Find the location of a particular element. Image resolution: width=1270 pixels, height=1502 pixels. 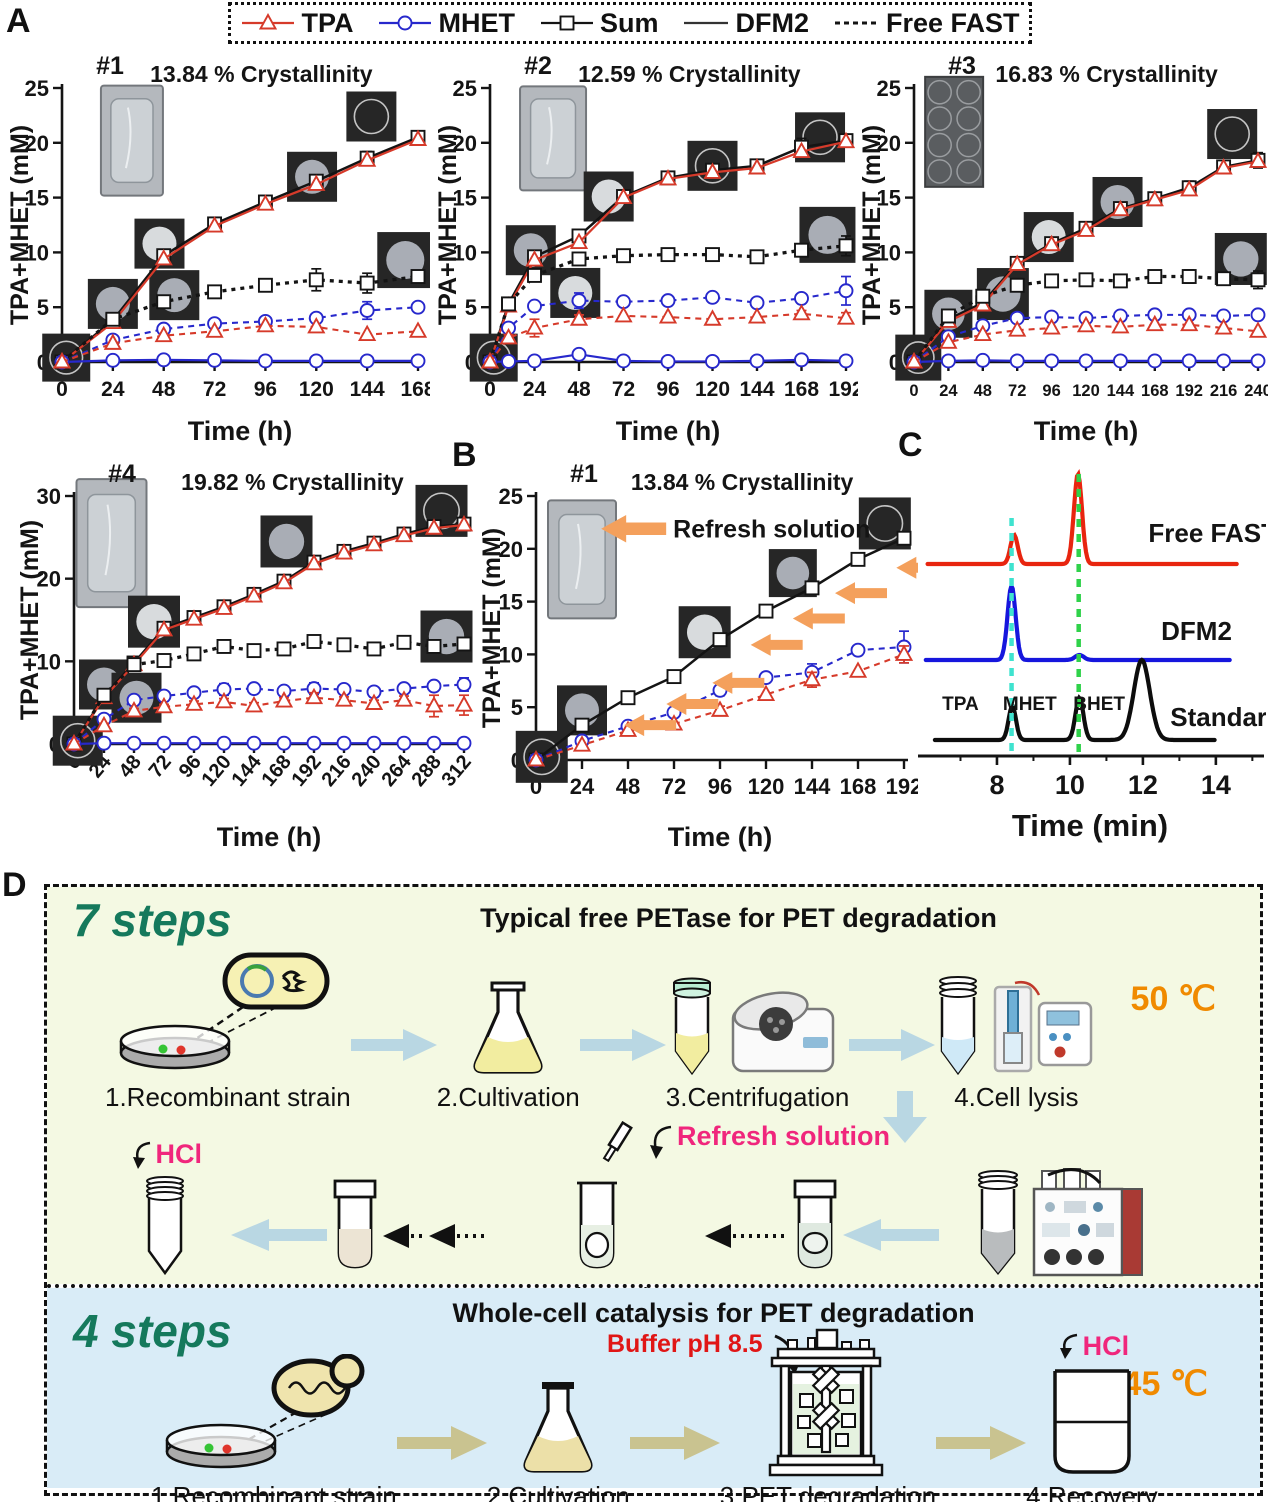

step-cultivation-wc: 2.Cultivation is located at coordinates (558, 1438).